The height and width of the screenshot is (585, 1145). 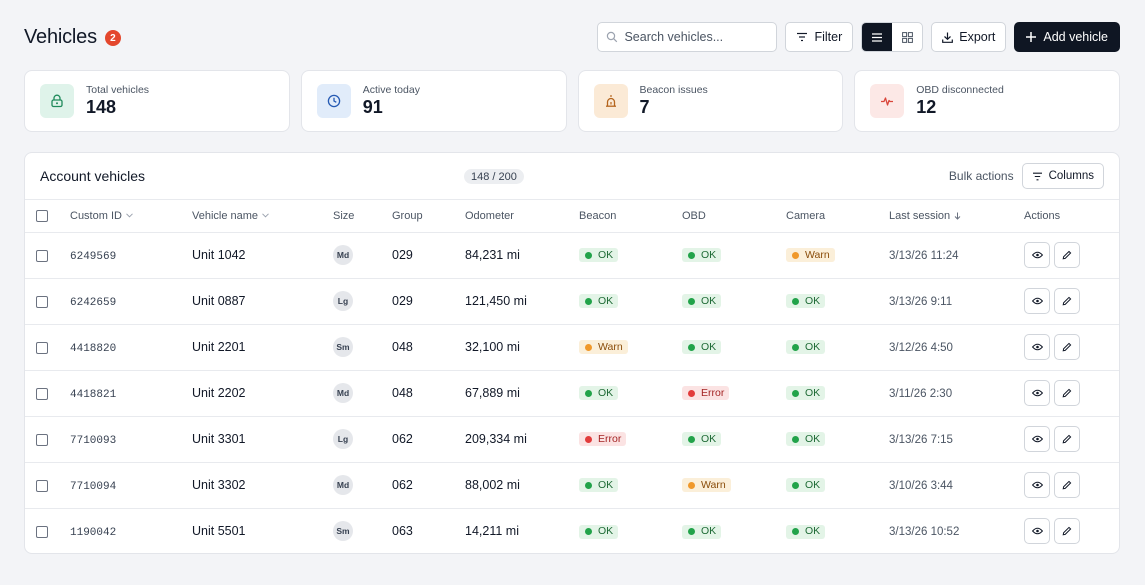 I want to click on clock-icon, so click(x=333, y=101).